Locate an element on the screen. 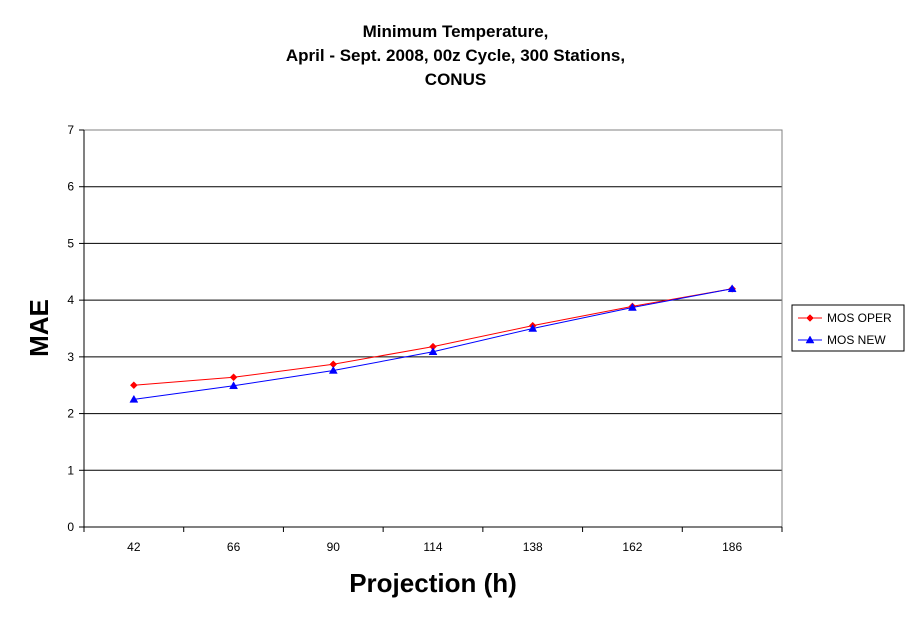 The height and width of the screenshot is (623, 911). series-line is located at coordinates (433, 337).